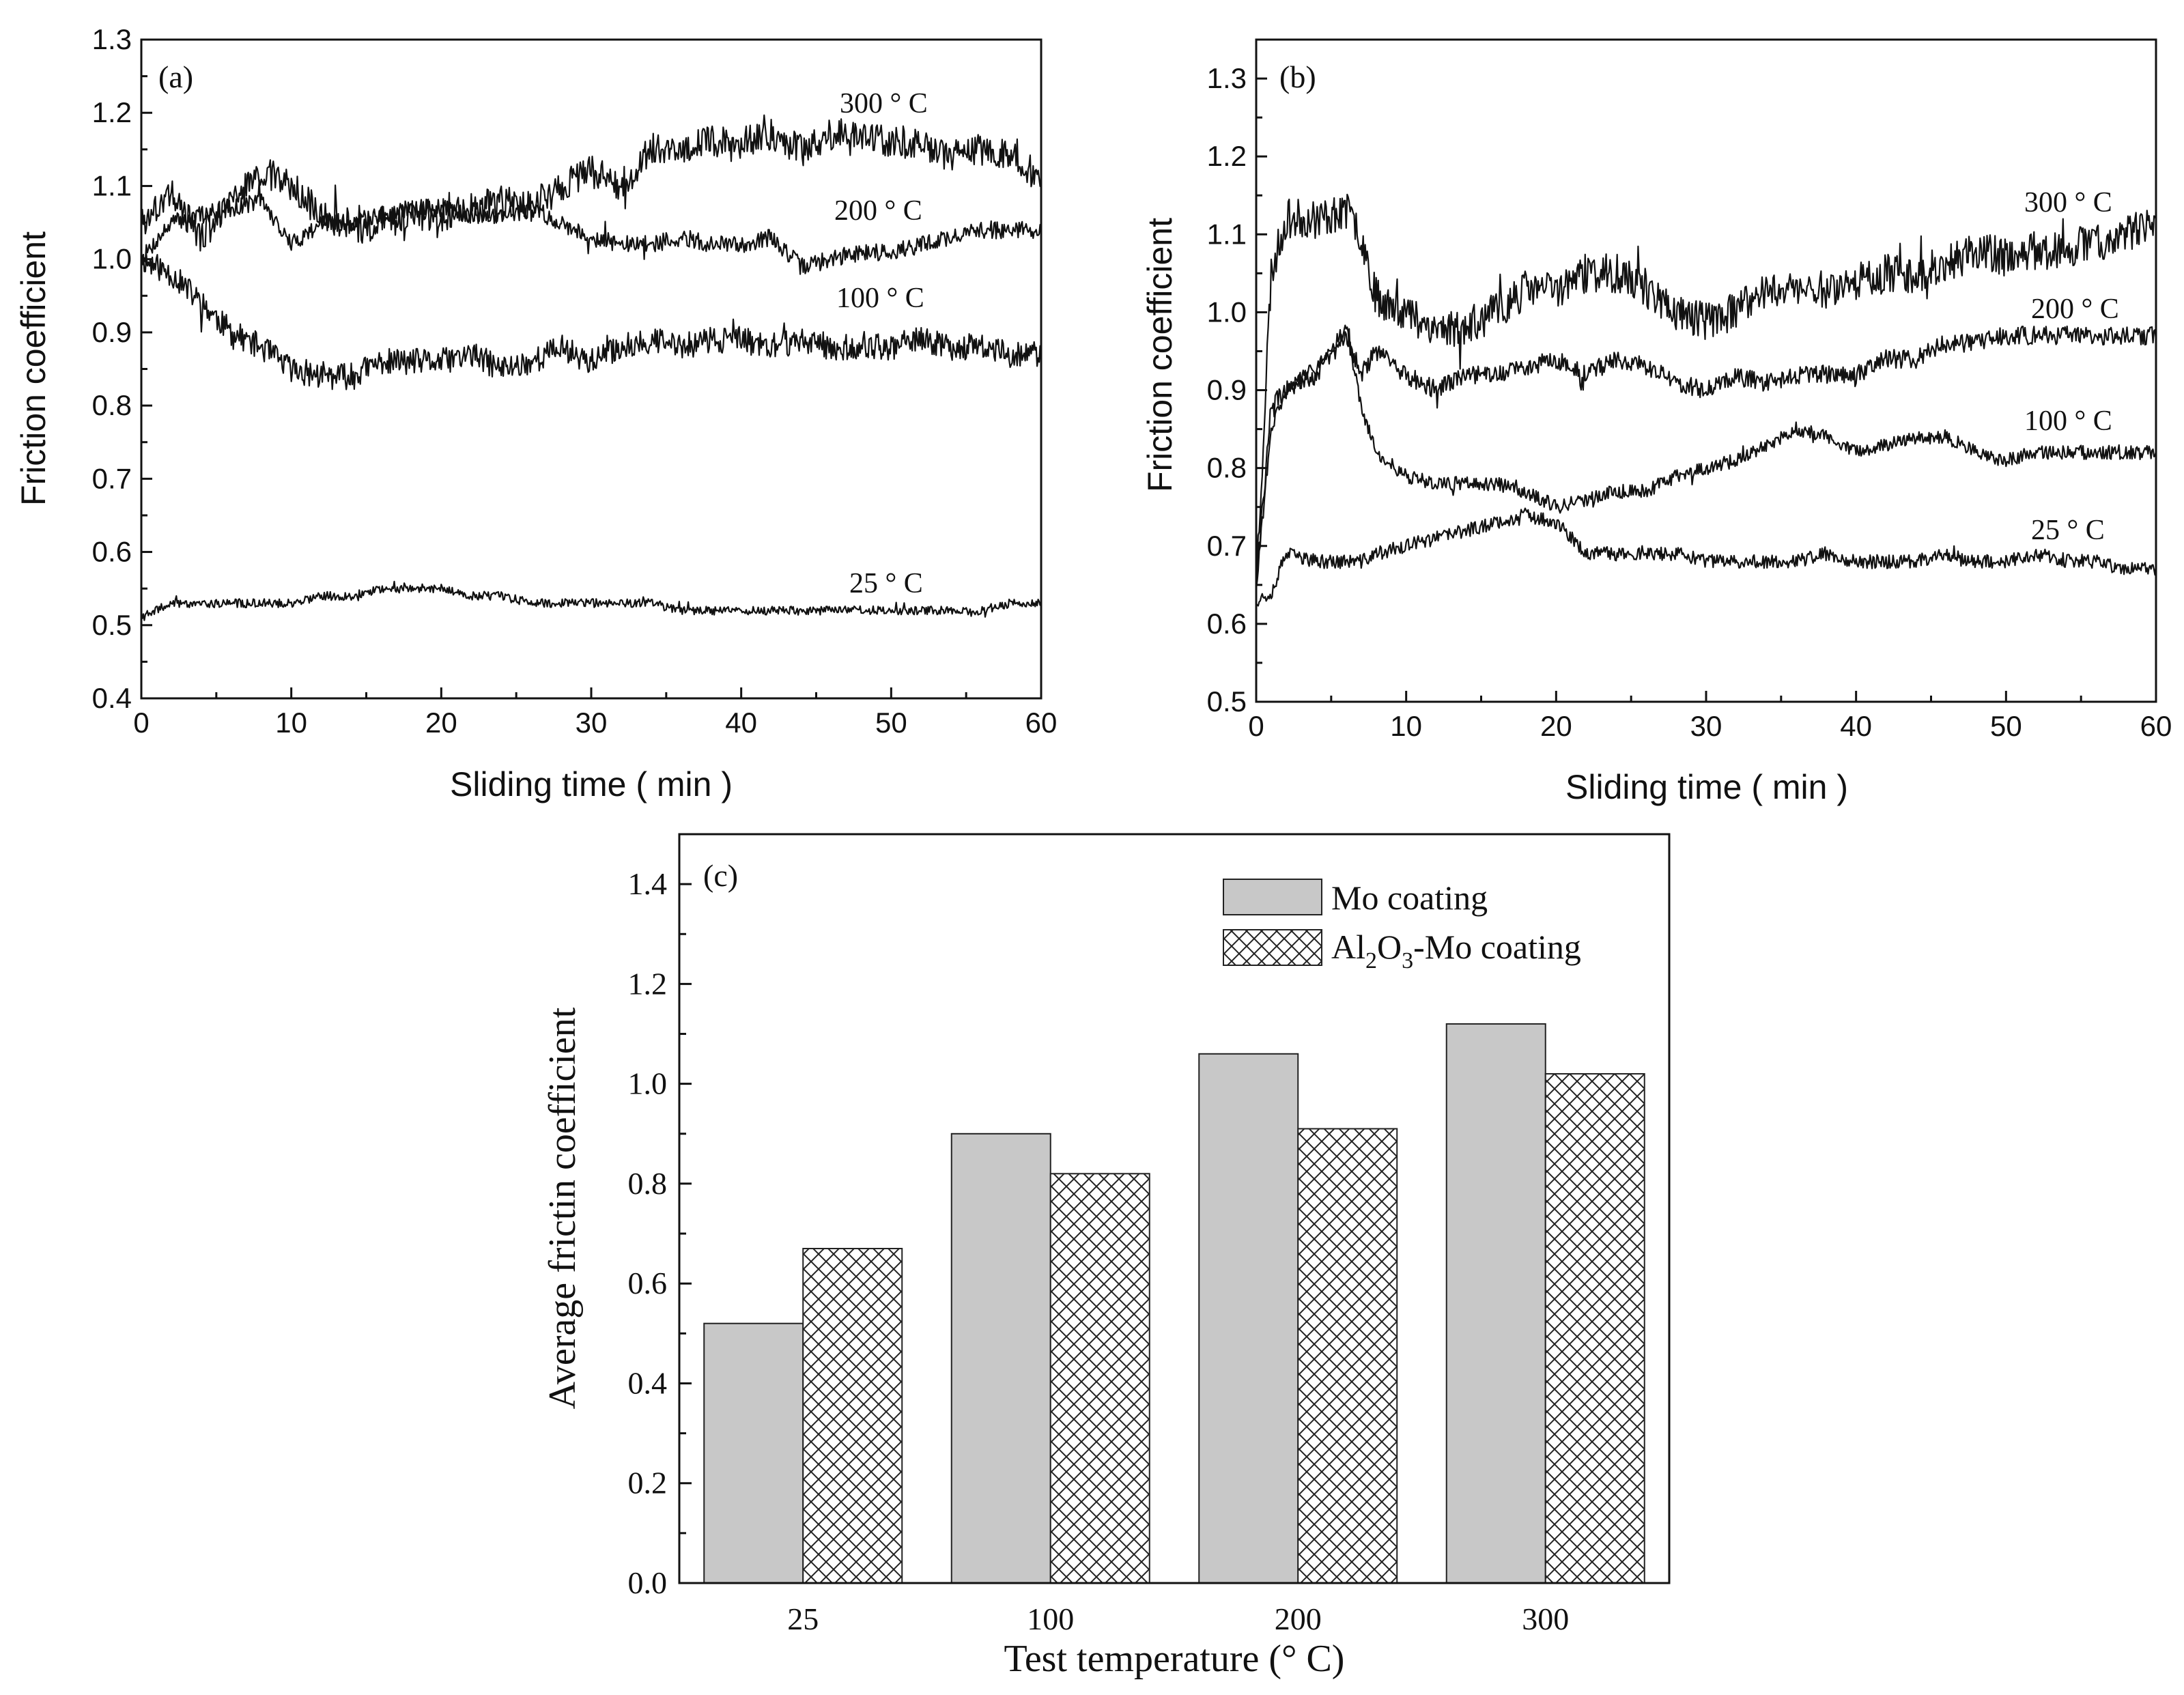 Image resolution: width=2184 pixels, height=1695 pixels. What do you see at coordinates (1297, 76) in the screenshot?
I see `panel-b-tag: (b)` at bounding box center [1297, 76].